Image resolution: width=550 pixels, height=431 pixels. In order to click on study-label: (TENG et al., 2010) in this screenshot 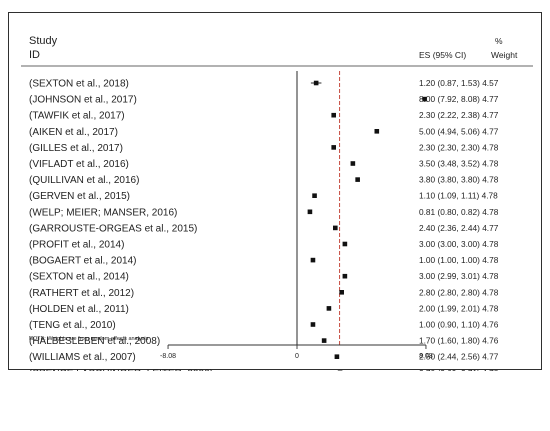, I will do `click(72, 325)`.